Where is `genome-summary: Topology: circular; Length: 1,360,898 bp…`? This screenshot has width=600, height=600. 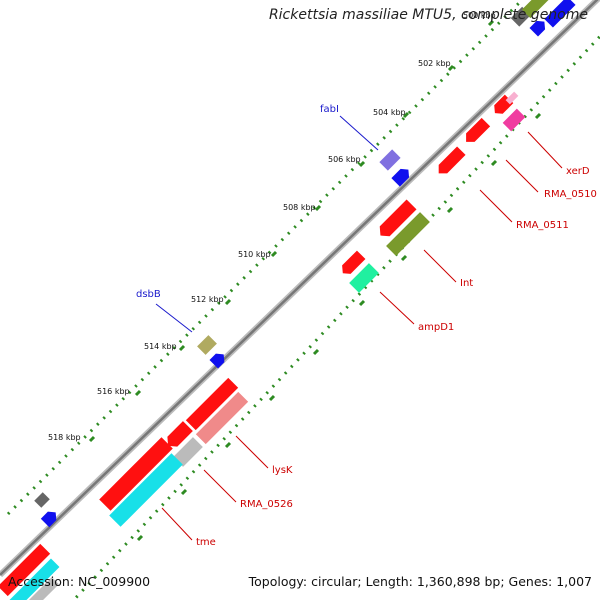
genome-summary: Topology: circular; Length: 1,360,898 bp… is located at coordinates (420, 581).